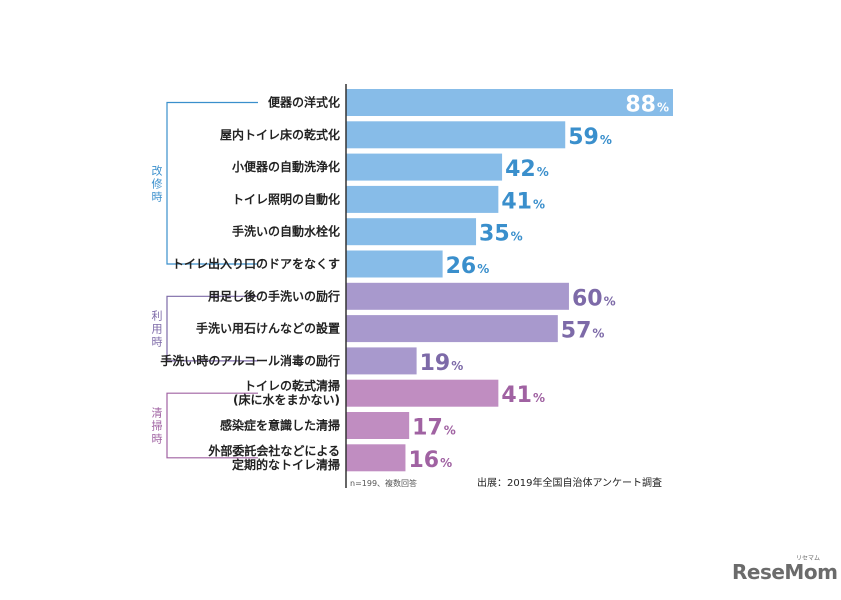 The height and width of the screenshot is (600, 841). I want to click on category-label: 小便器の自動洗浄化, so click(286, 166).